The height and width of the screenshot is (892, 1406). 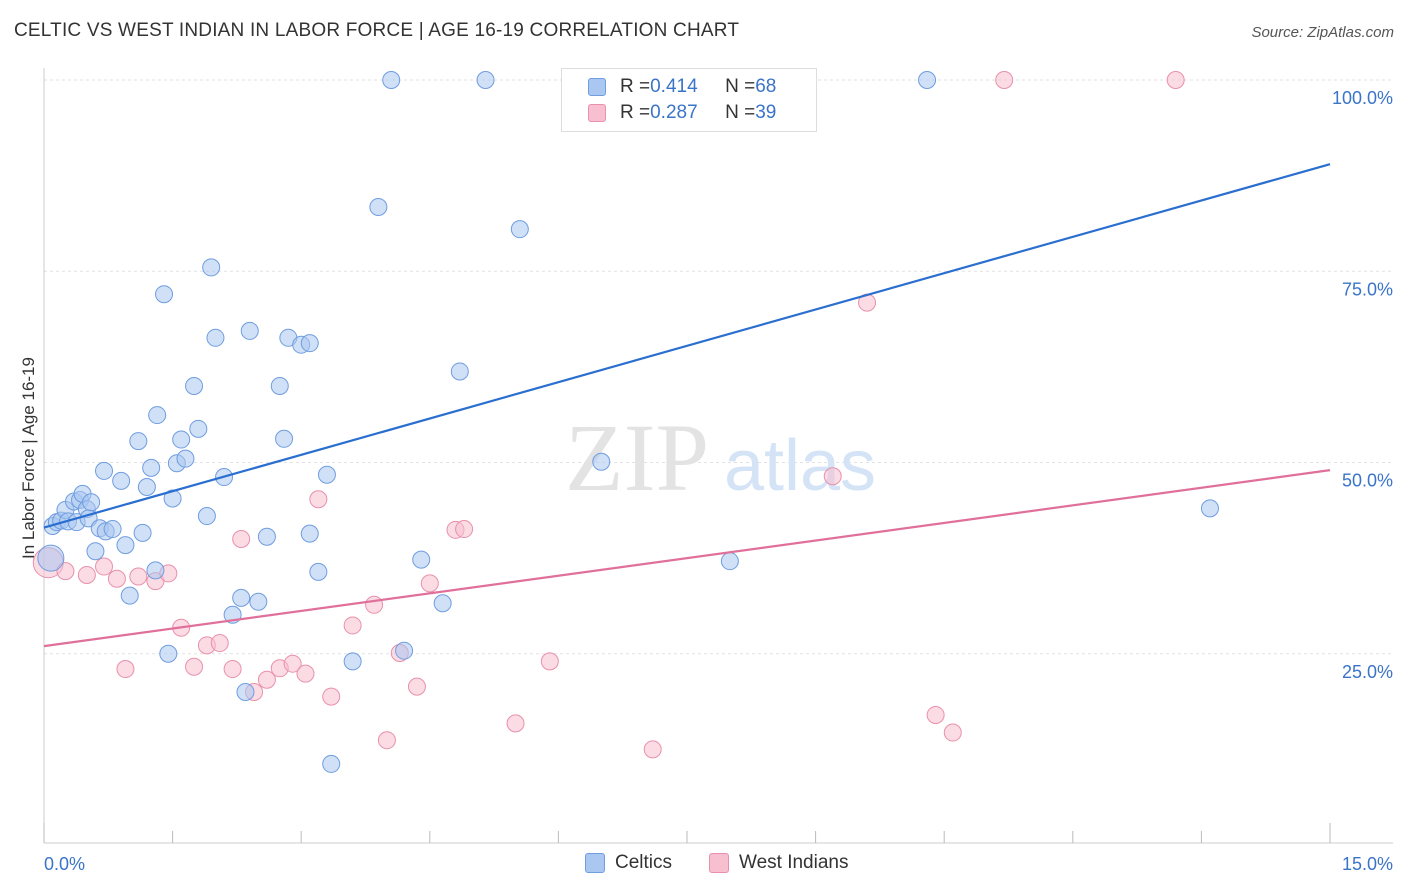 I want to click on n-value: 68, so click(x=766, y=86).